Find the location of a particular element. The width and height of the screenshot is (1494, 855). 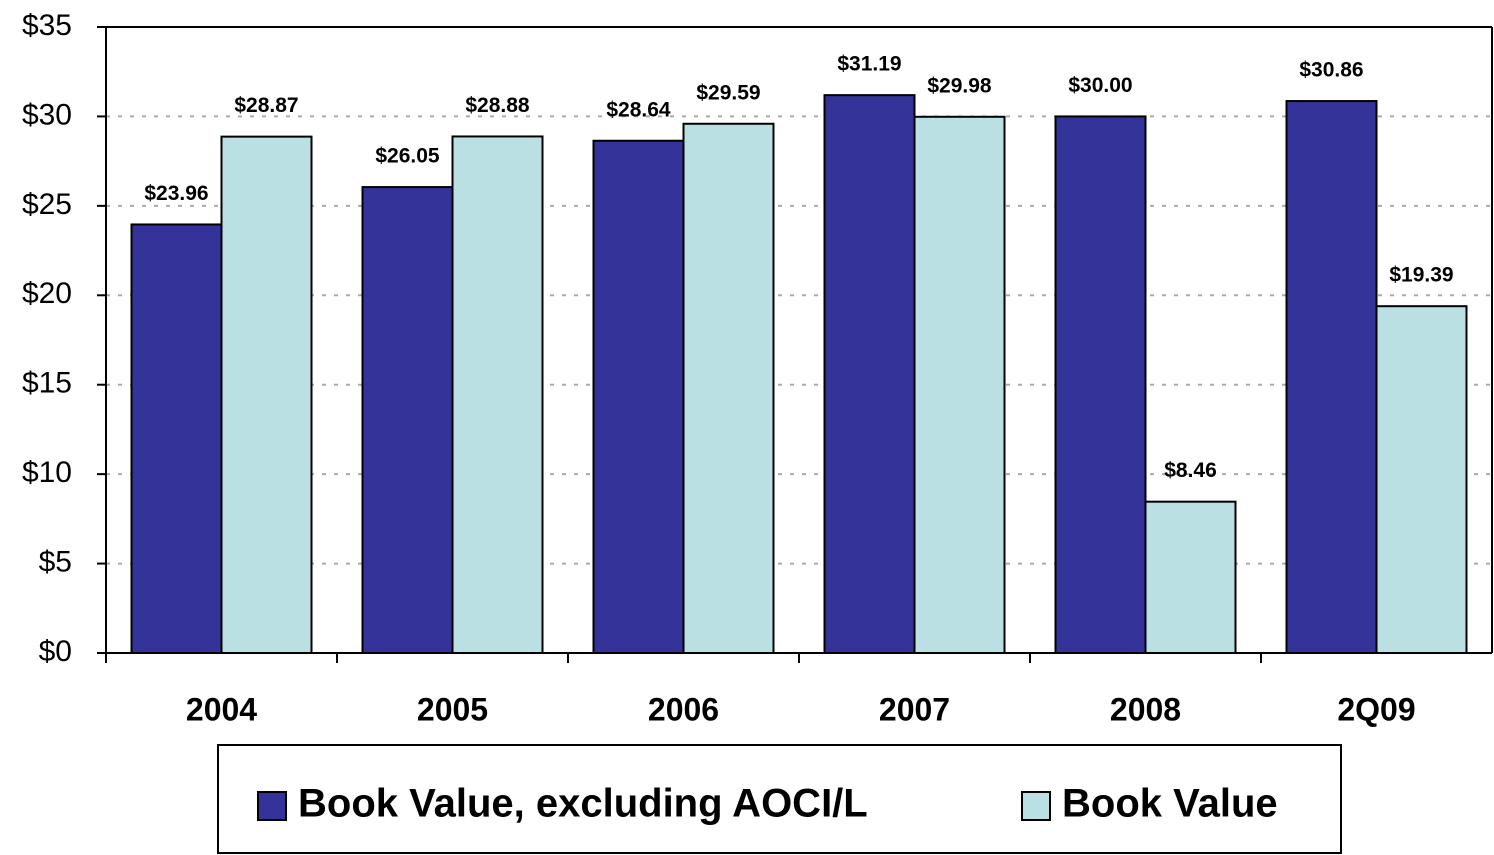

y-tick-label: $20 is located at coordinates (47, 293).